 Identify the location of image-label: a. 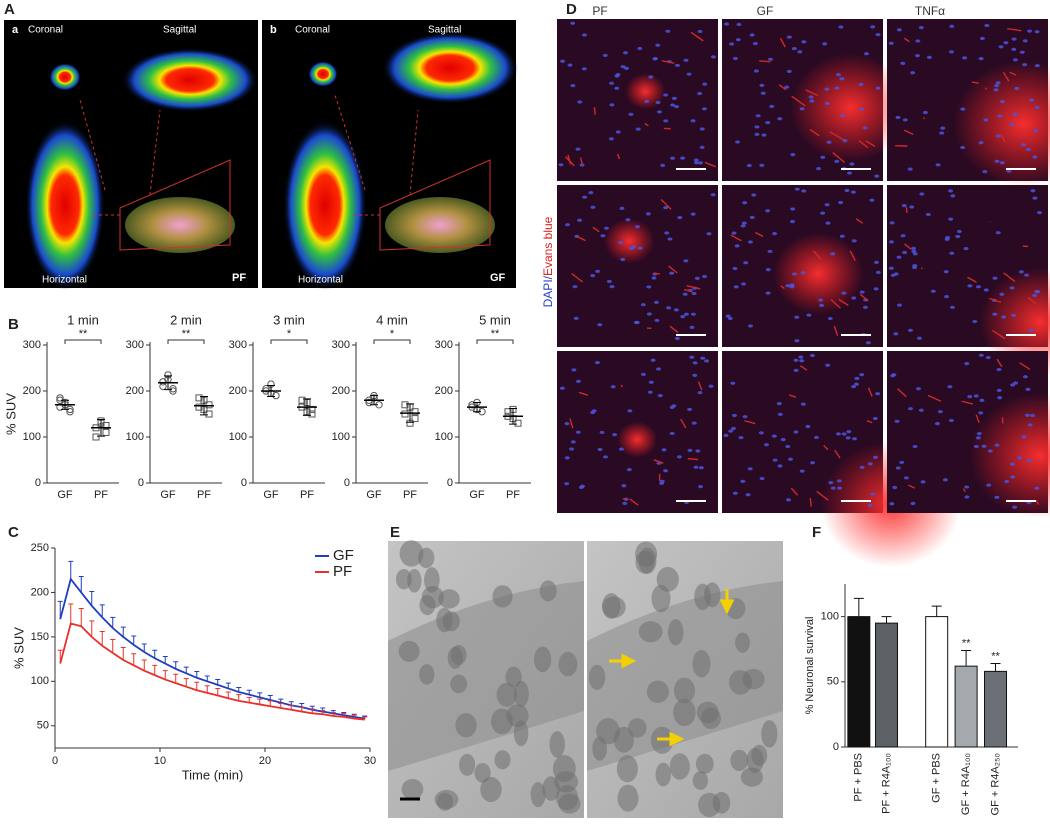
(15, 30).